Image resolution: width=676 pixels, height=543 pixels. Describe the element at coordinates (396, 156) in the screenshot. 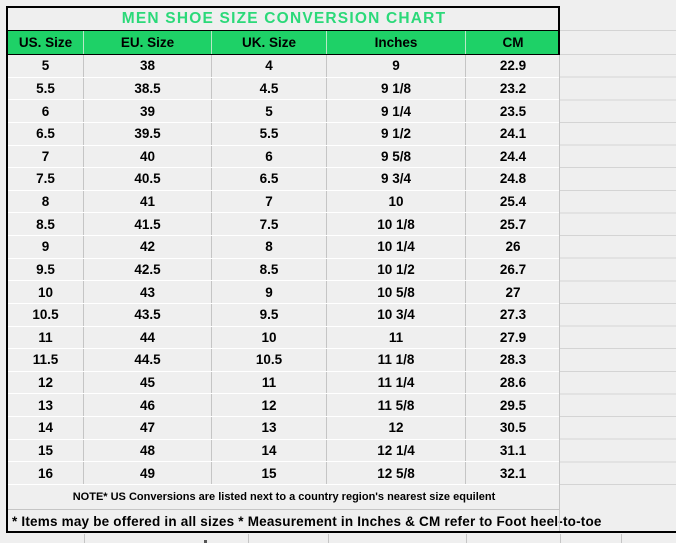

I see `table-cell-inches: 9 5/8` at that location.